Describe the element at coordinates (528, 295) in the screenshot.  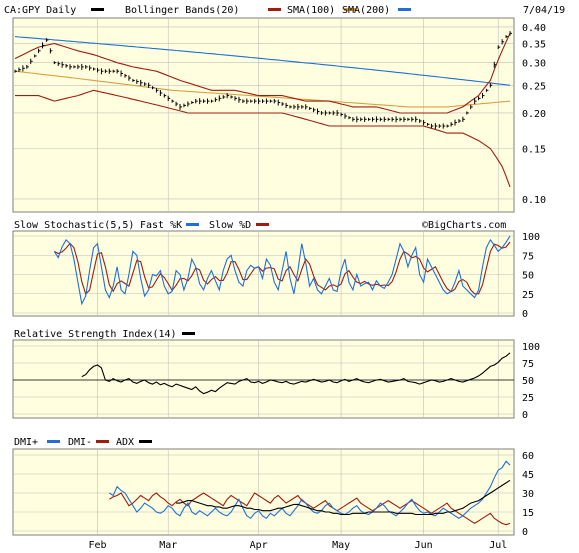
I see `stochastic-y-tick-label: 25` at that location.